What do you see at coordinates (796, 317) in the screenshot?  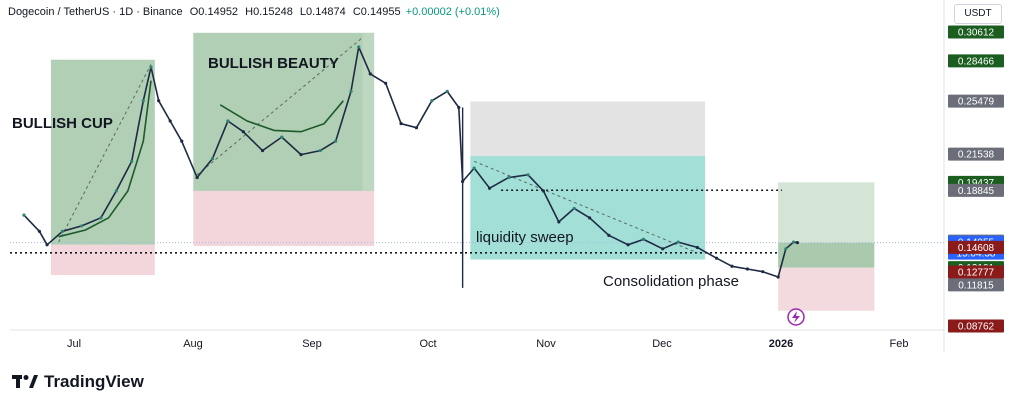 I see `lightning-icon` at bounding box center [796, 317].